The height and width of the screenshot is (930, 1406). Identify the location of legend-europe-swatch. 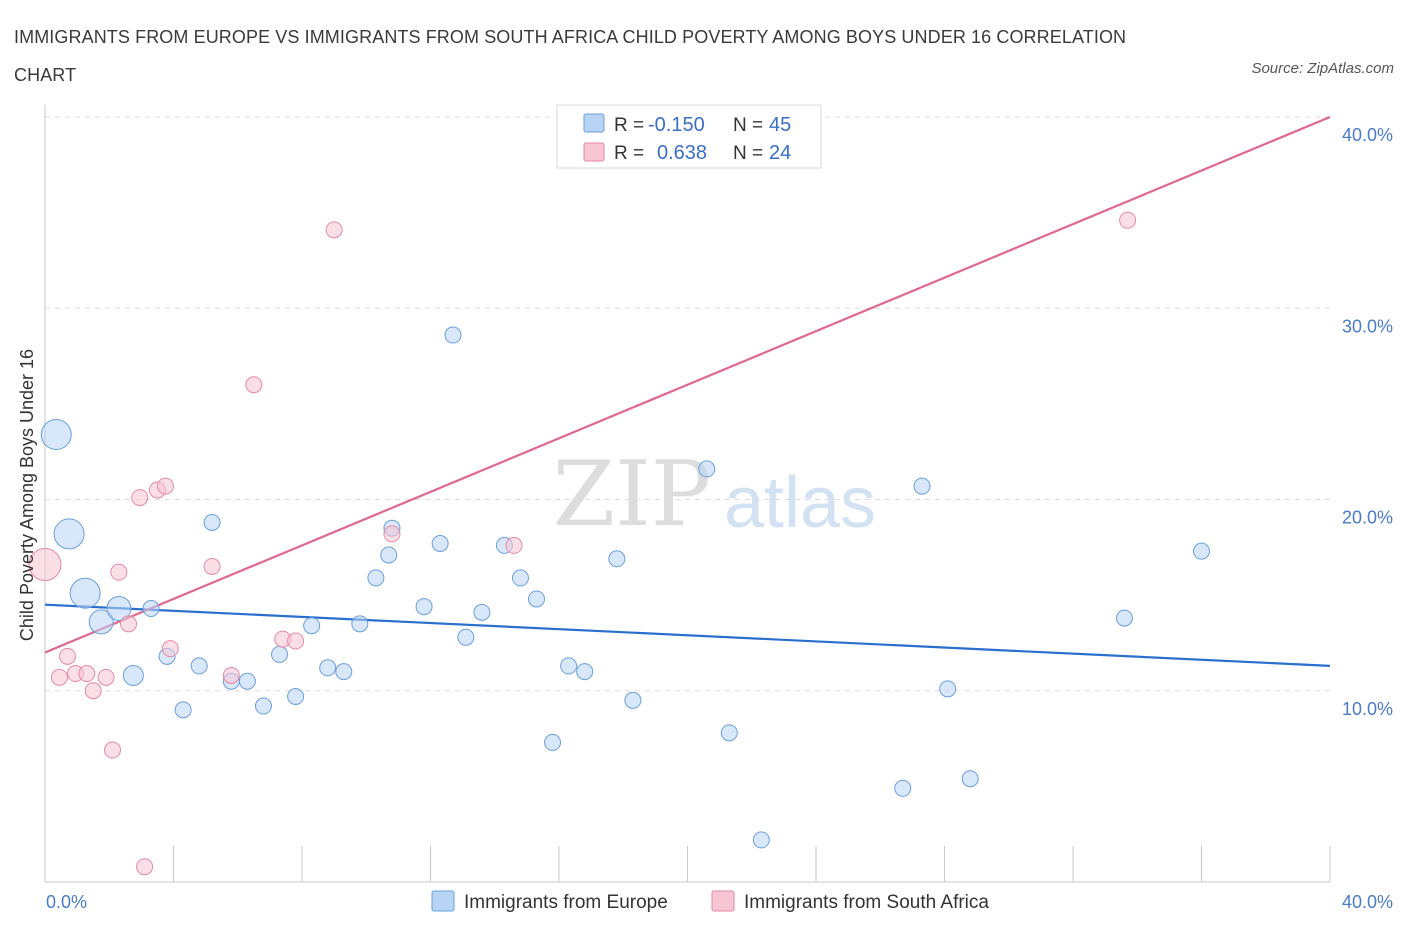
(594, 123).